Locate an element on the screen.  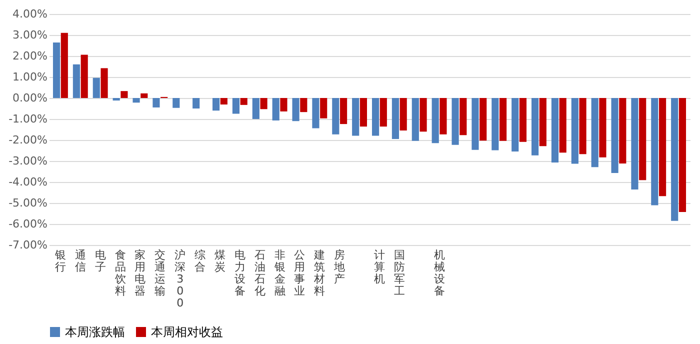
x-tick-label: 综合 is located at coordinates (200, 261).